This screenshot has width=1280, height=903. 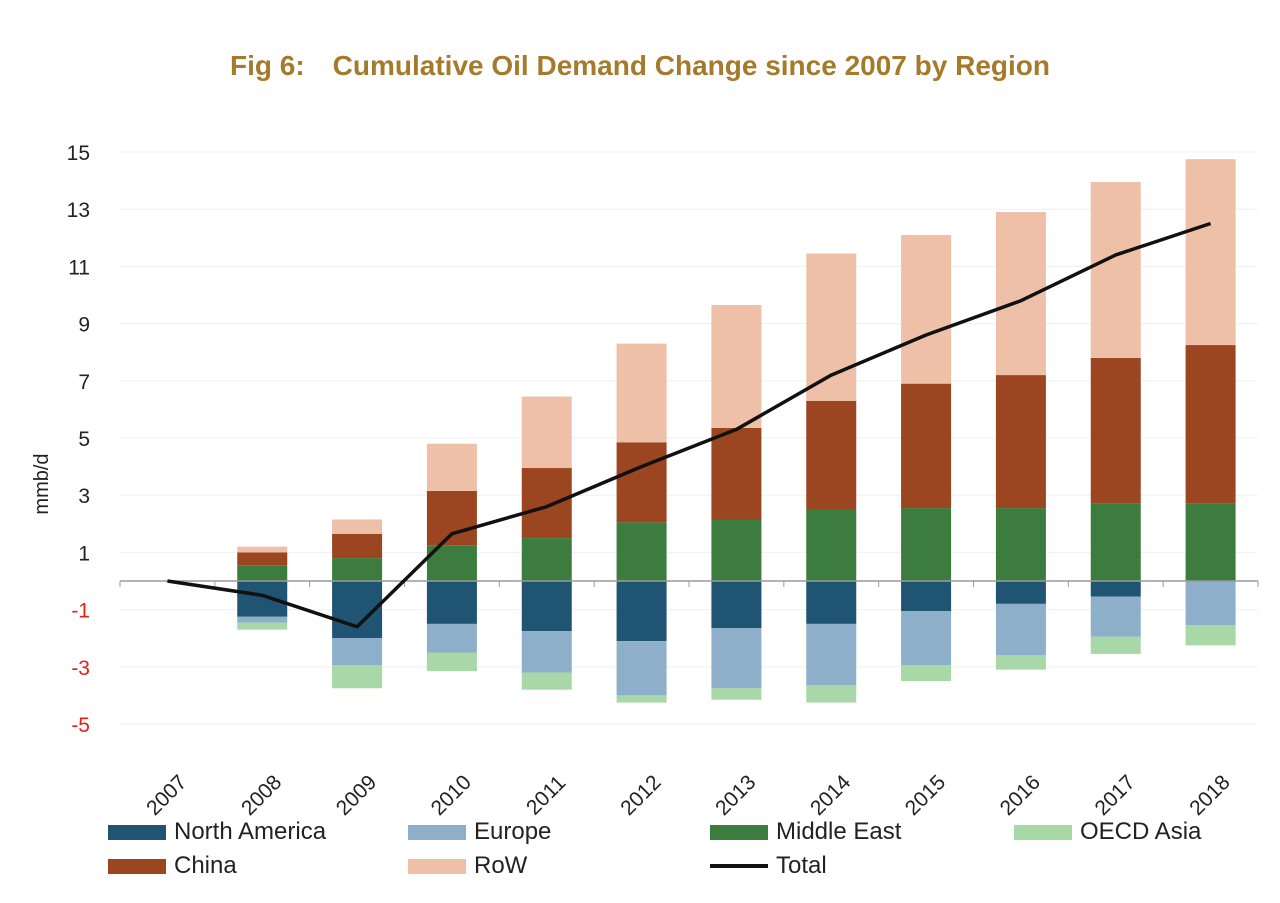 I want to click on bar-oecd-asia-2010, so click(x=451, y=662).